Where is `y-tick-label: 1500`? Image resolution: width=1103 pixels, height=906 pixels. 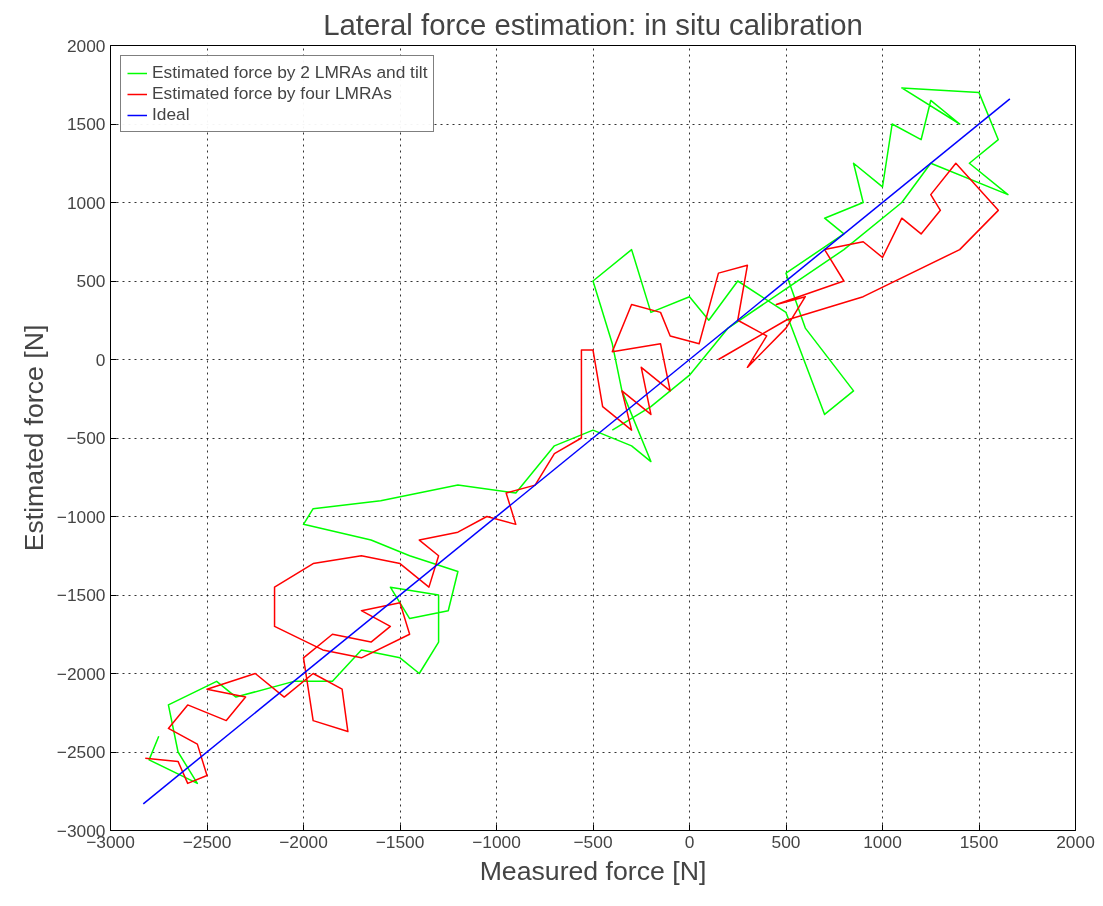 y-tick-label: 1500 is located at coordinates (86, 124).